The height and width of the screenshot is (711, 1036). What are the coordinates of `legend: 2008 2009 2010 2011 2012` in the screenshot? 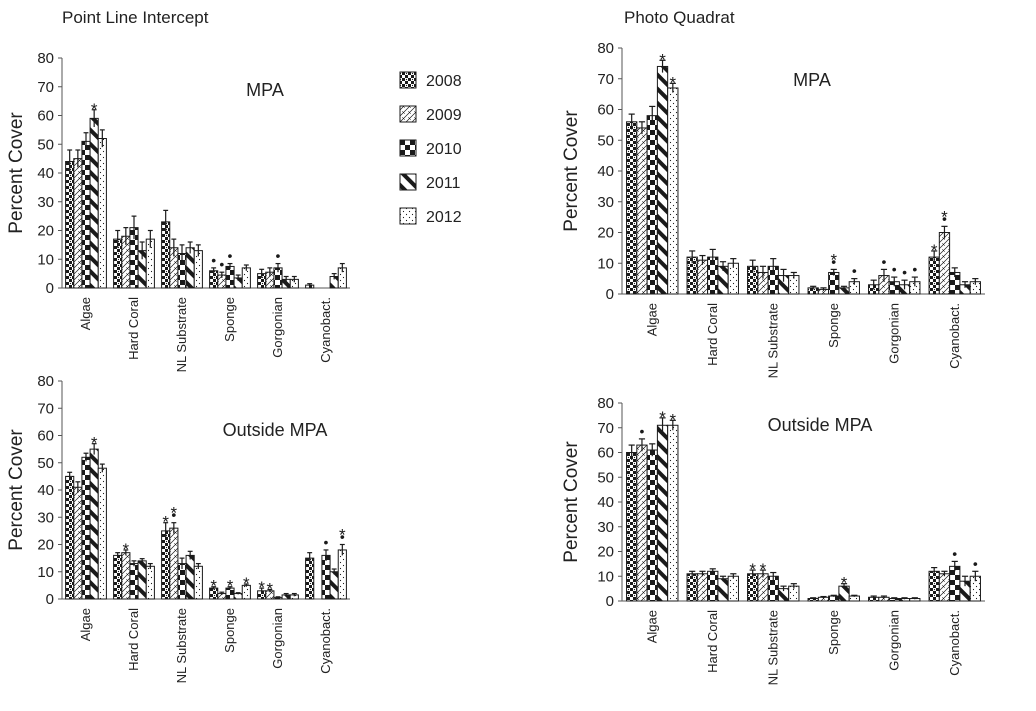 It's located at (430, 148).